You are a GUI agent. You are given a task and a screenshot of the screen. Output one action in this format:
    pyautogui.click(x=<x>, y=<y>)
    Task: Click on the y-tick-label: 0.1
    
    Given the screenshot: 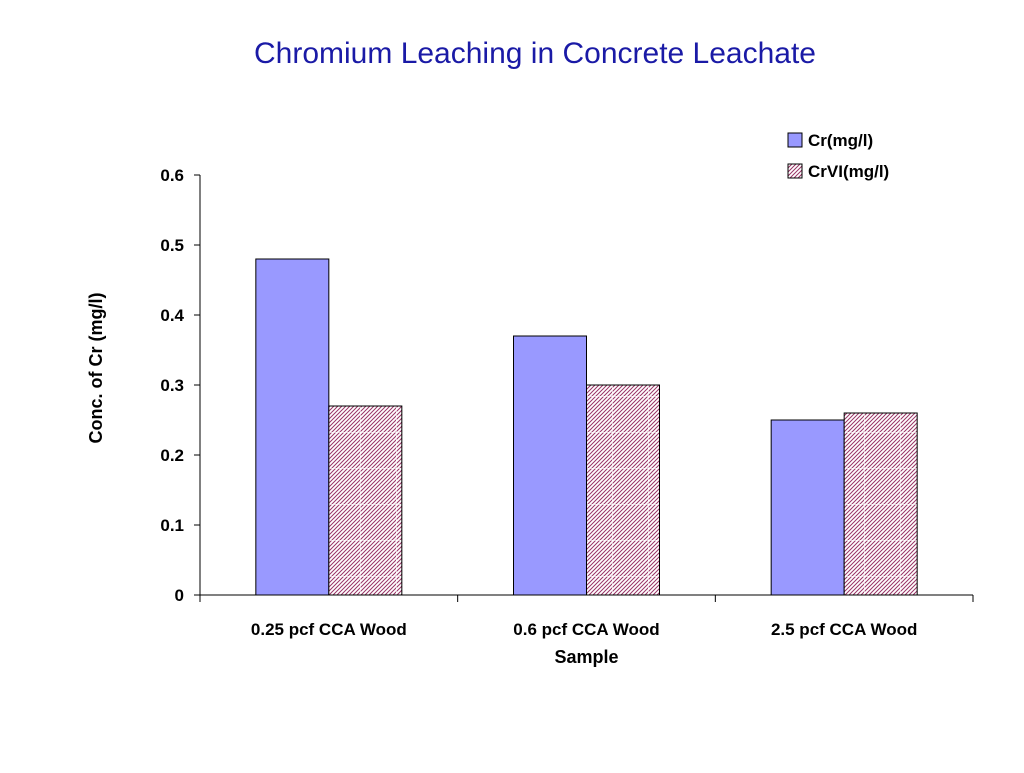 What is the action you would take?
    pyautogui.click(x=172, y=525)
    